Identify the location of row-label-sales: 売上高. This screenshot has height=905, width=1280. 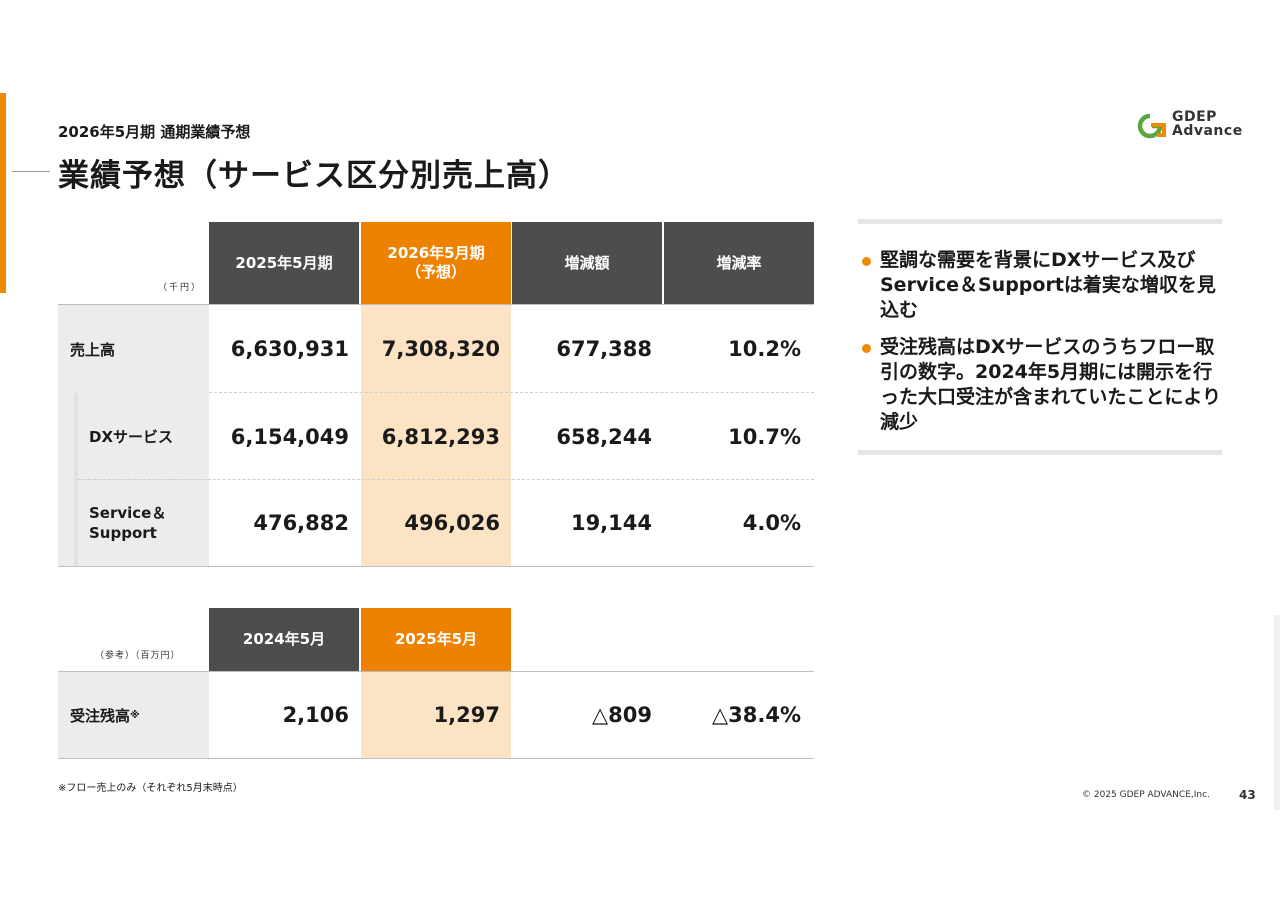
(133, 349).